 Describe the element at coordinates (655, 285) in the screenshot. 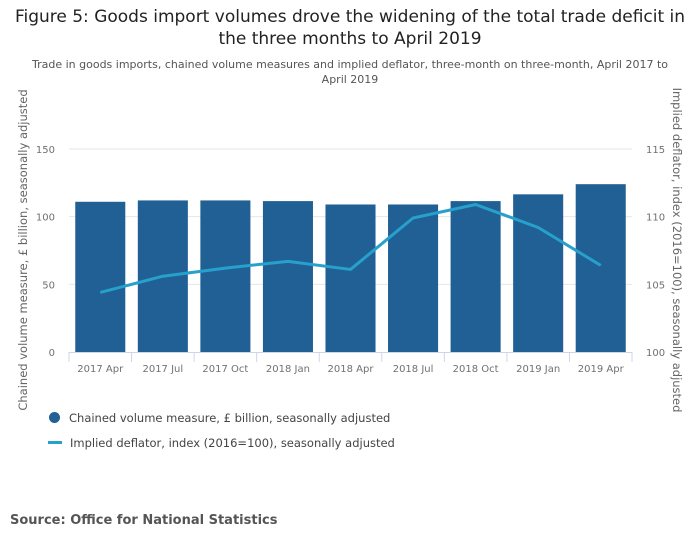

I see `y-right-tick-label: 105` at that location.